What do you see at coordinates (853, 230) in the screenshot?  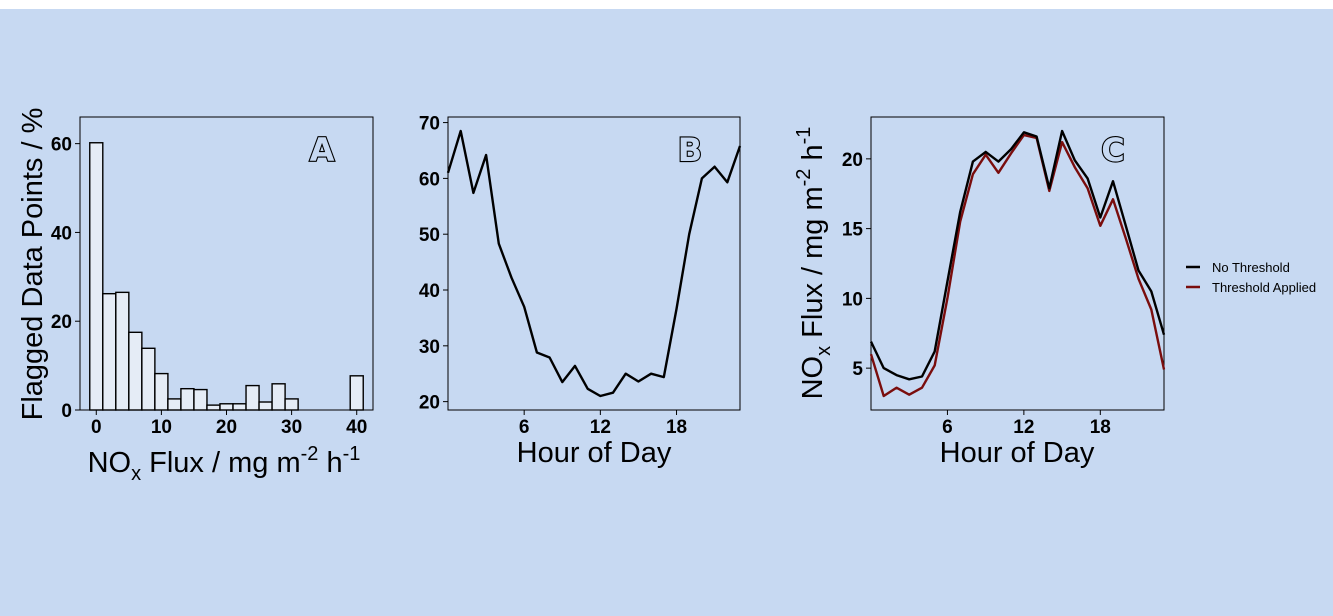 I see `panel-c-y-tick-label: 15` at bounding box center [853, 230].